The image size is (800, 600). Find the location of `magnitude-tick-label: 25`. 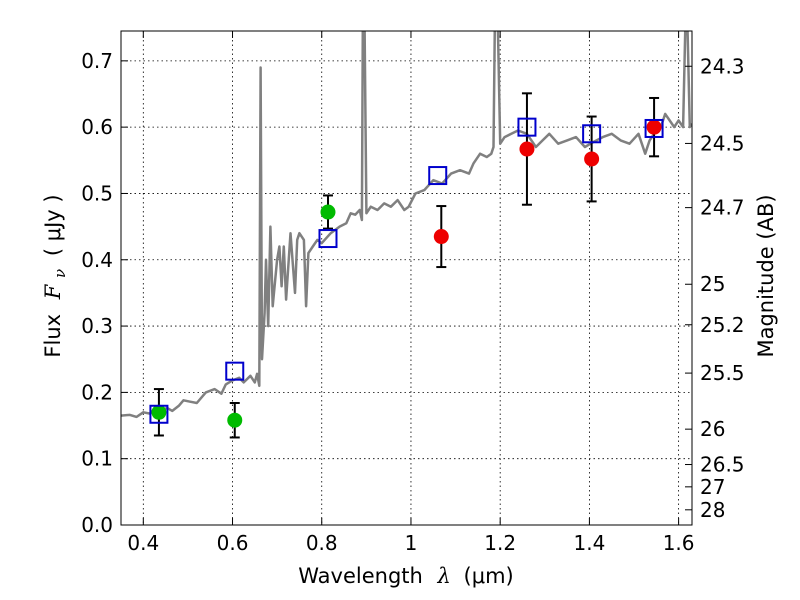

magnitude-tick-label: 25 is located at coordinates (712, 284).